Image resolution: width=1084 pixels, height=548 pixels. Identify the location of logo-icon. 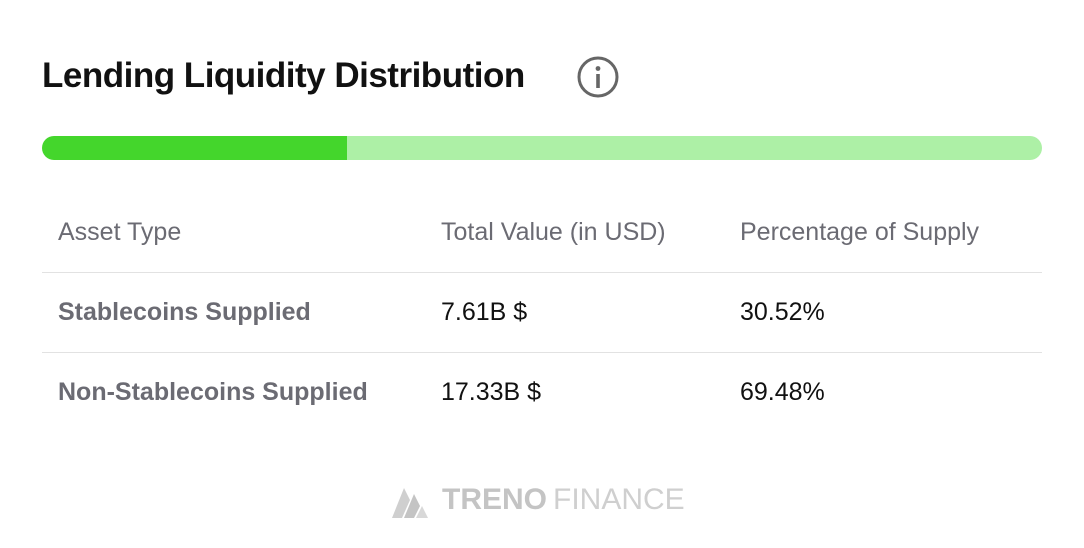
(410, 503).